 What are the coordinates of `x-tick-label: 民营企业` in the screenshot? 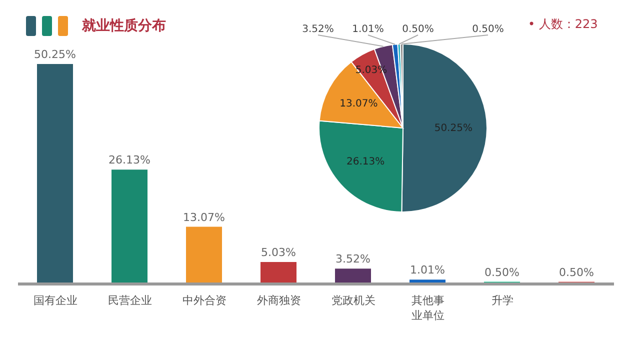 It's located at (130, 300).